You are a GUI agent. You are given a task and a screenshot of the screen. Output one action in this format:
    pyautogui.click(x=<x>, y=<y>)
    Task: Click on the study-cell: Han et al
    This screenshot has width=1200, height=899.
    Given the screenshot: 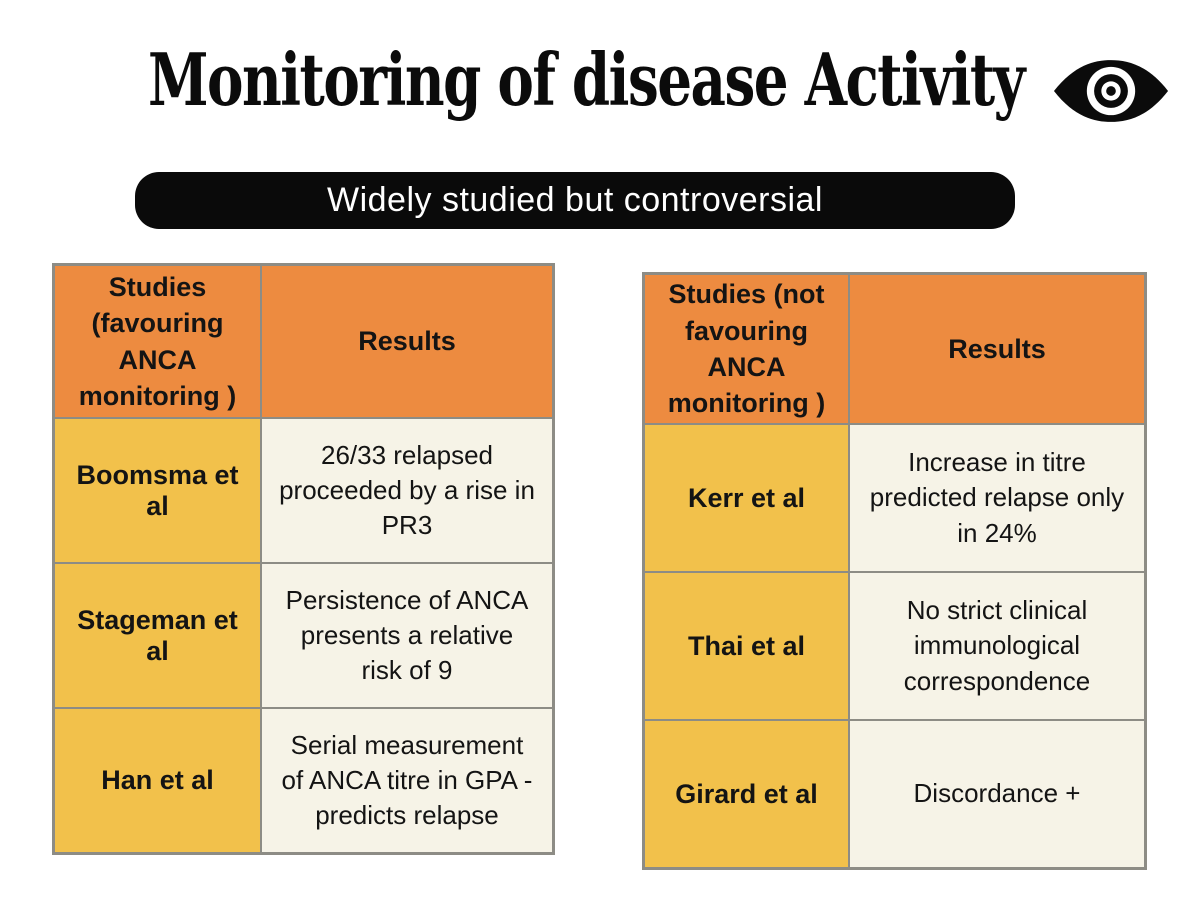 What is the action you would take?
    pyautogui.click(x=157, y=780)
    